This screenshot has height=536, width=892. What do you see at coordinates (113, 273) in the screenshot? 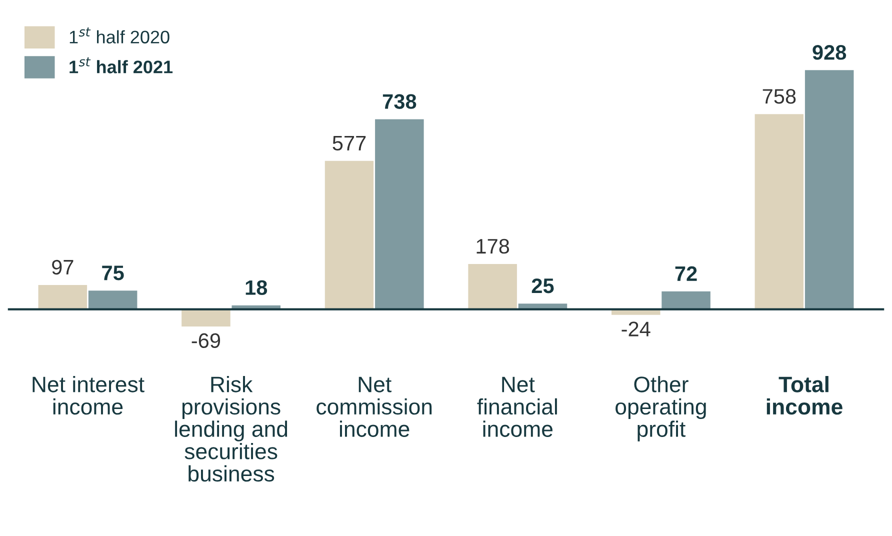
I see `data-label: 75` at bounding box center [113, 273].